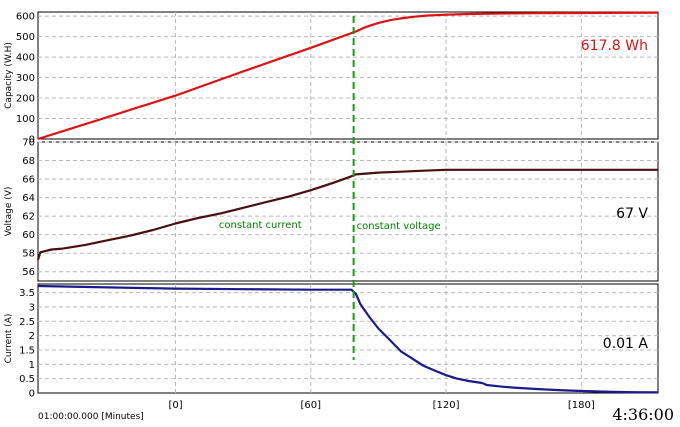  I want to click on current-y-tick-label: 2, so click(32, 336).